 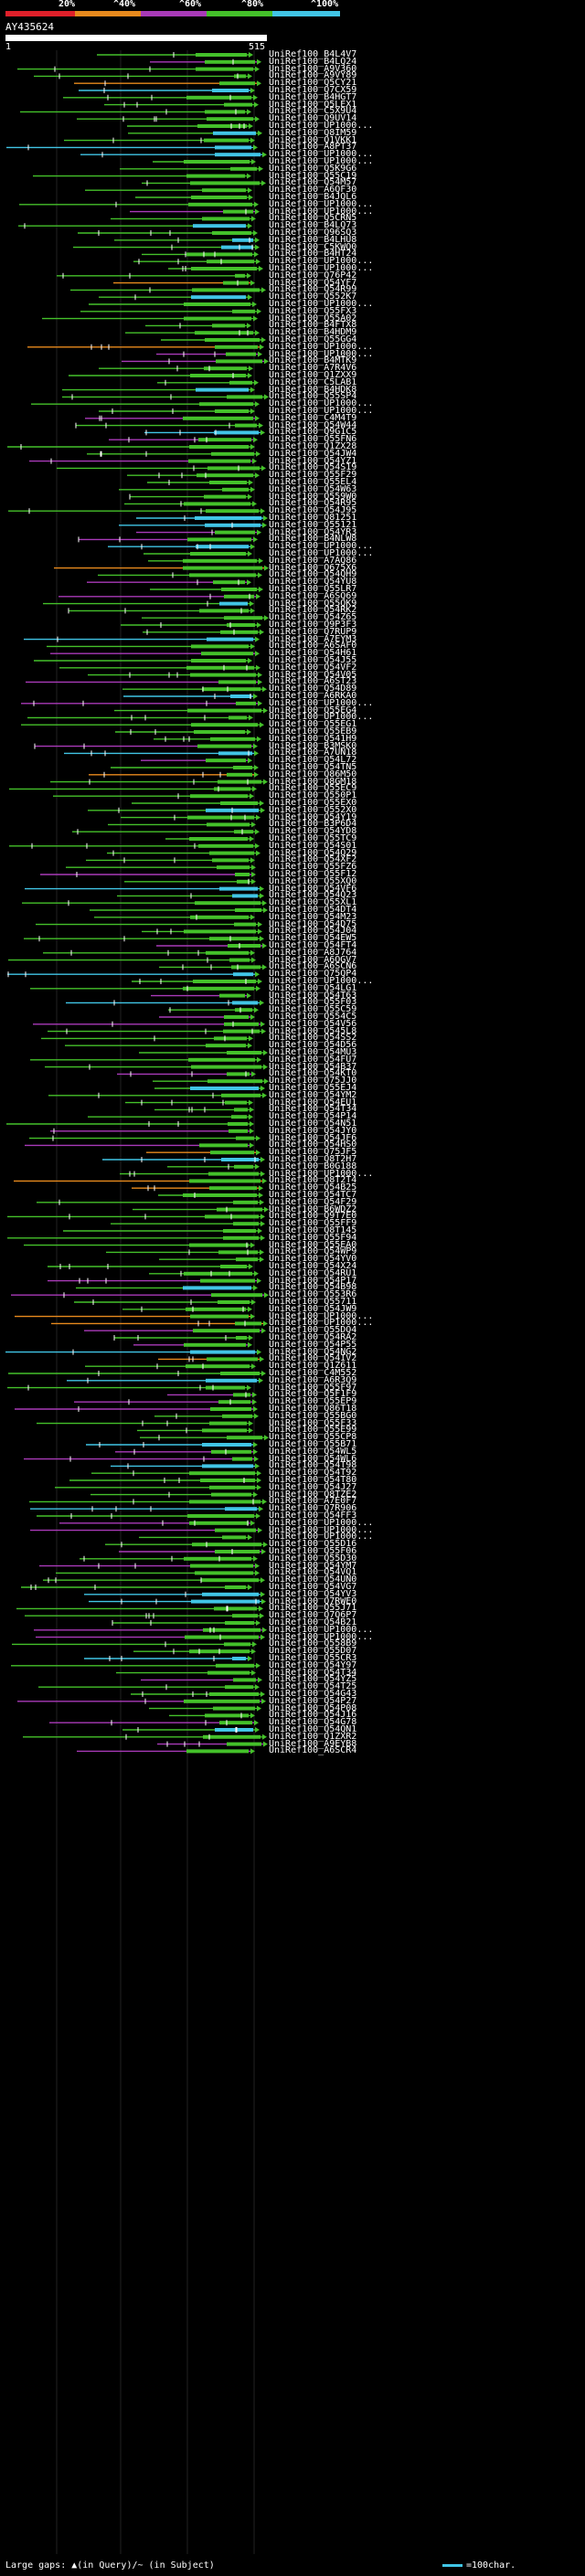 I want to click on hit-label: UniRef100_Q54FU7, so click(x=313, y=1059).